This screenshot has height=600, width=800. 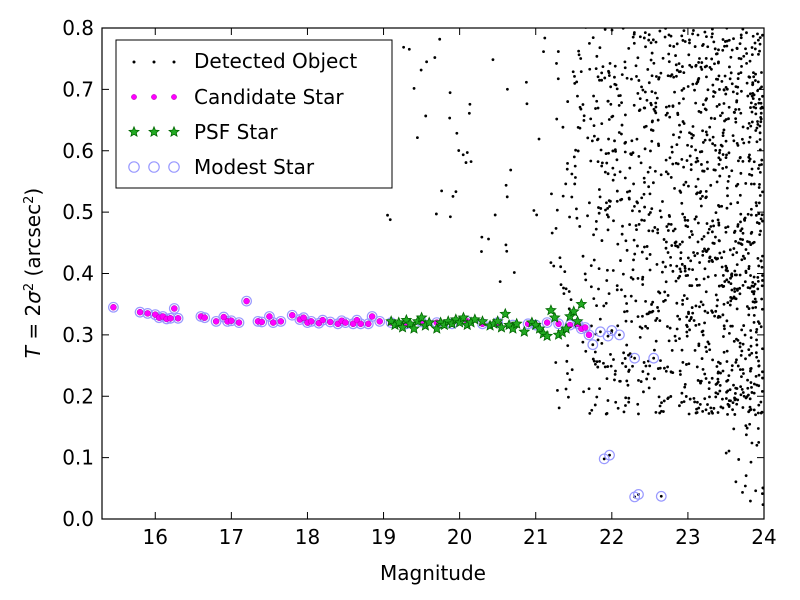 I want to click on legend-marker-modest, so click(x=174, y=167).